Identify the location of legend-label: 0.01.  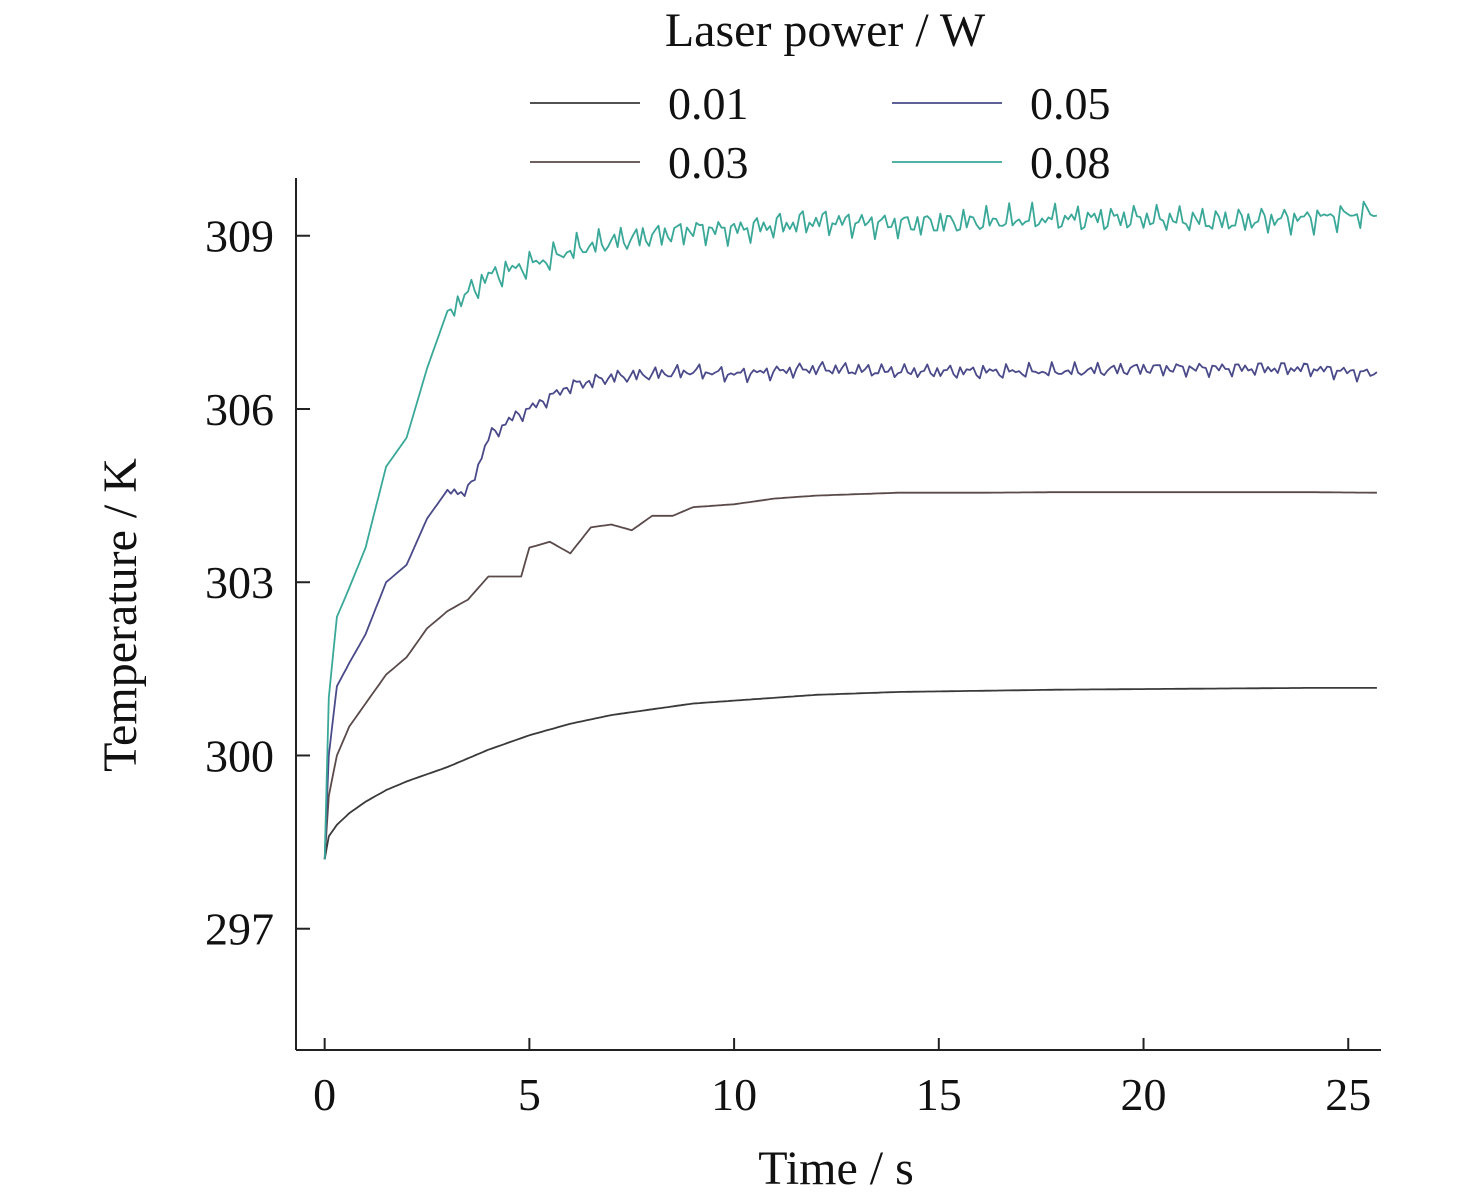
(708, 103).